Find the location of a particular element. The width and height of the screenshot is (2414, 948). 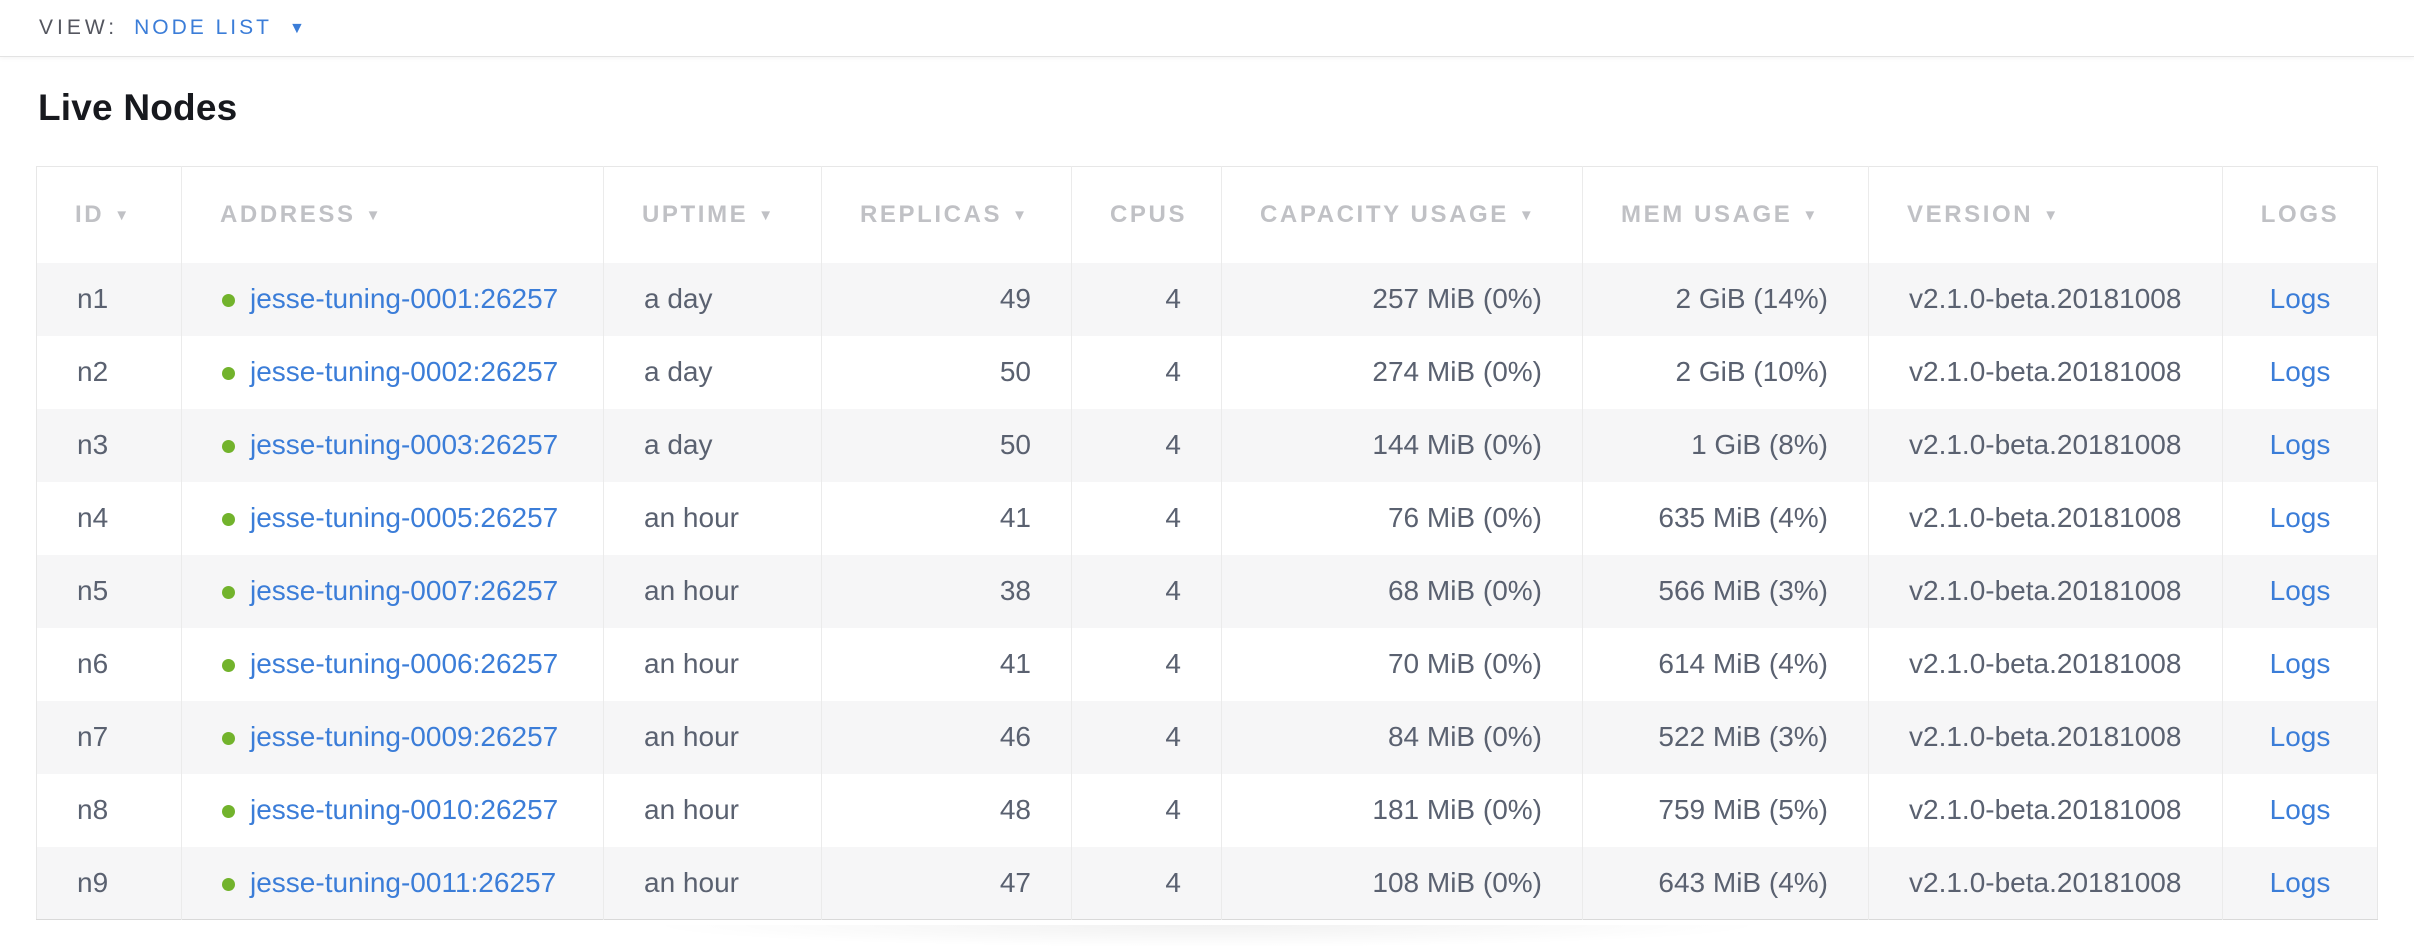

column-header-label: MEM USAGE is located at coordinates (1707, 214).